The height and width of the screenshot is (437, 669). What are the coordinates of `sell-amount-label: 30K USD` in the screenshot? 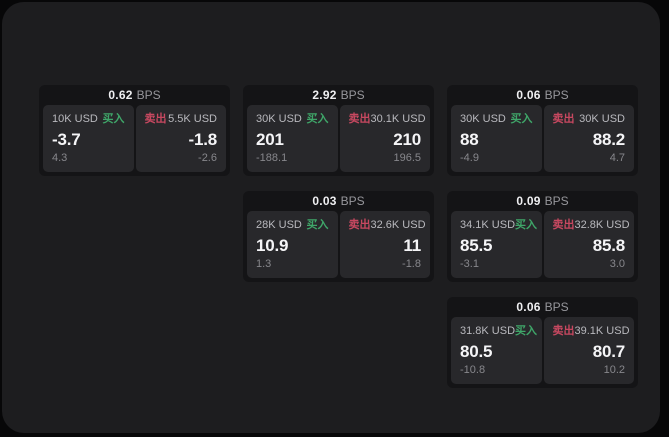 It's located at (602, 119).